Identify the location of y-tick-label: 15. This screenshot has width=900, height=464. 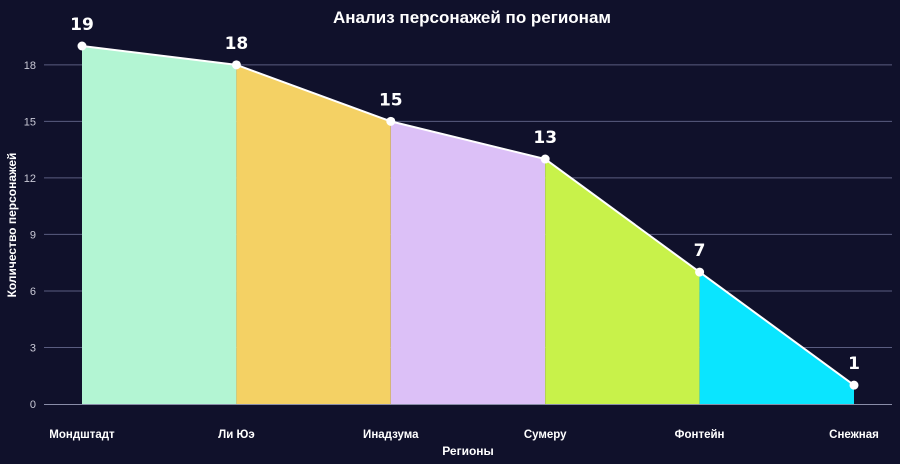
(30, 122).